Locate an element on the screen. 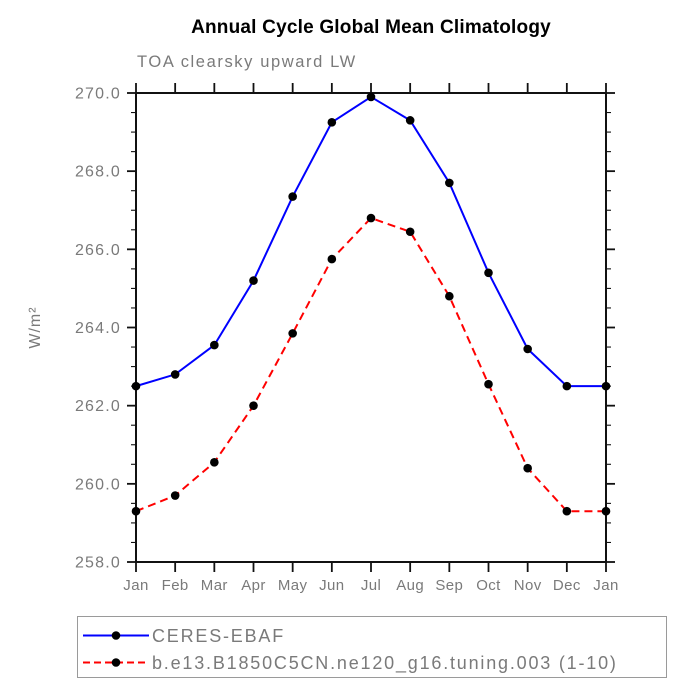  y-tick-label: 266.0 is located at coordinates (98, 250).